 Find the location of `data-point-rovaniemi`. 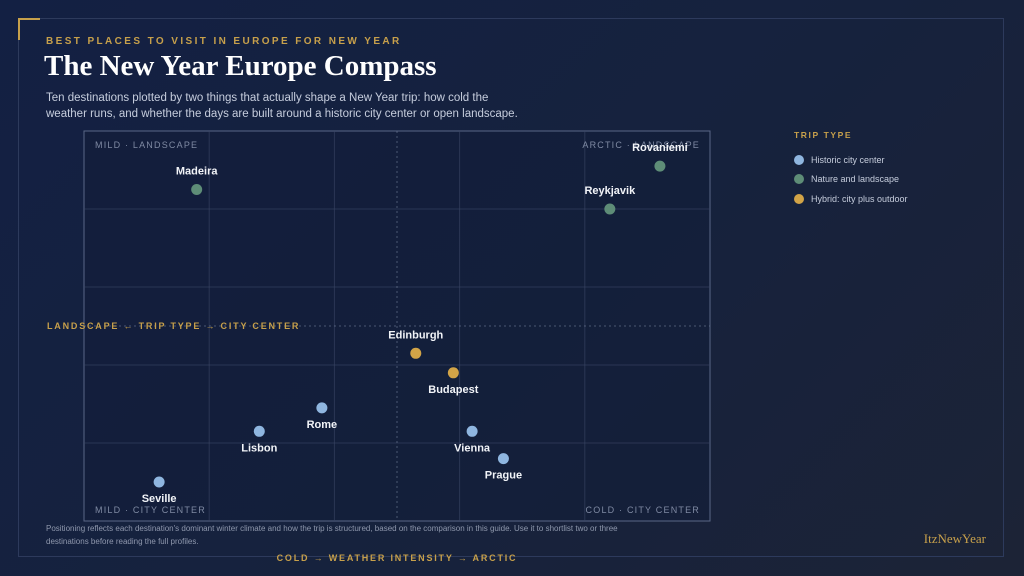

data-point-rovaniemi is located at coordinates (660, 166).